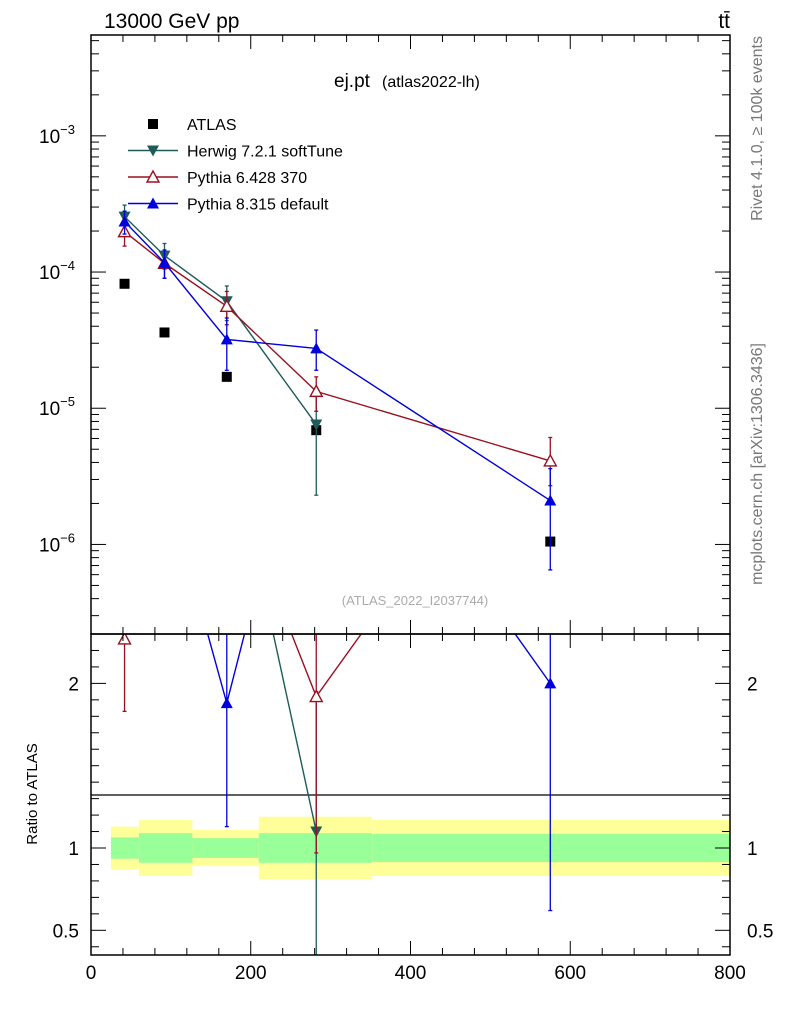  What do you see at coordinates (57, 271) in the screenshot?
I see `y-tick-label: 10⁻⁴` at bounding box center [57, 271].